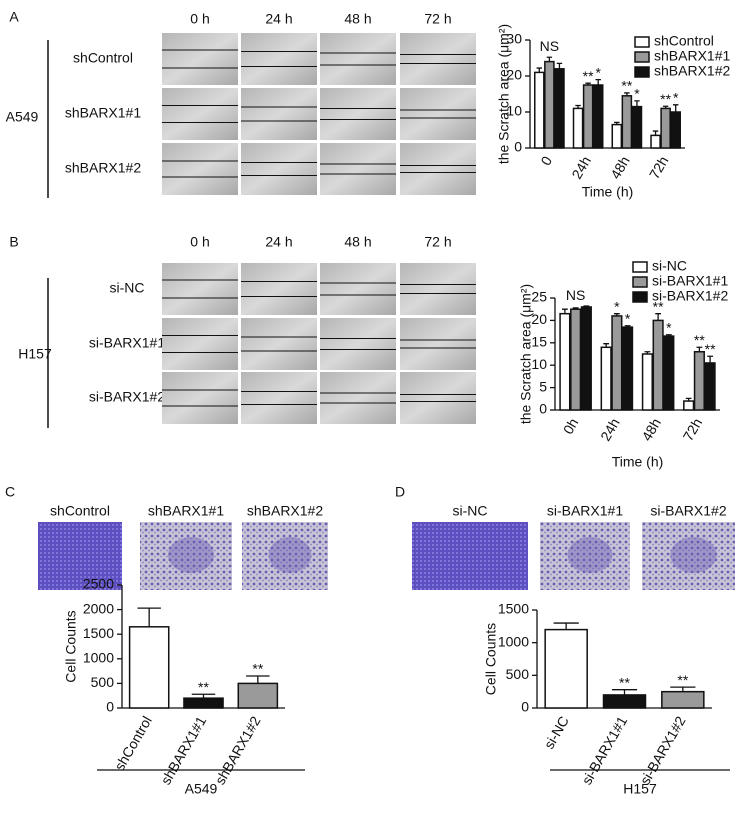  What do you see at coordinates (546, 160) in the screenshot?
I see `x-tick-label: 0` at bounding box center [546, 160].